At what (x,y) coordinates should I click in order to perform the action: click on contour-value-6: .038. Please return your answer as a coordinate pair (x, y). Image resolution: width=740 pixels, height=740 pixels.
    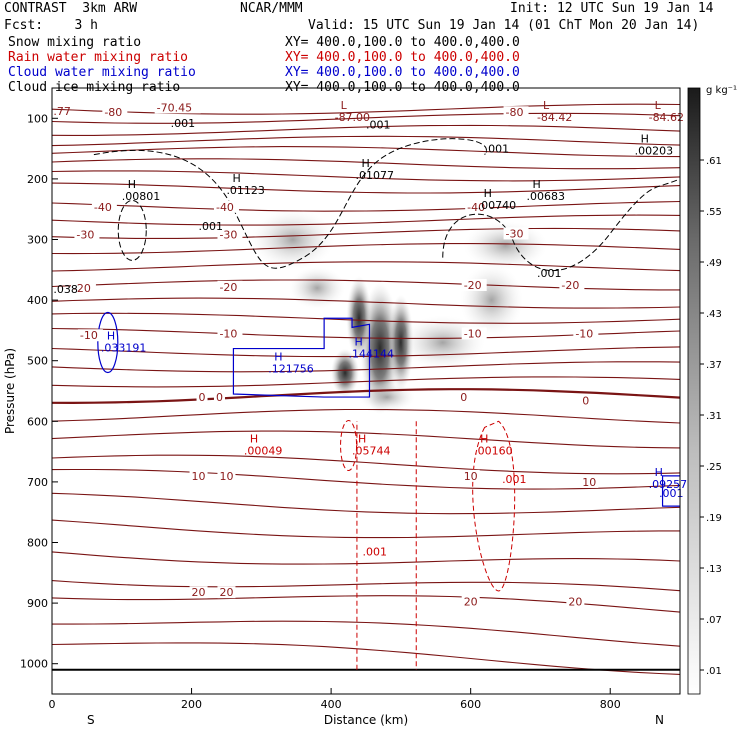
    Looking at the image, I should click on (65, 289).